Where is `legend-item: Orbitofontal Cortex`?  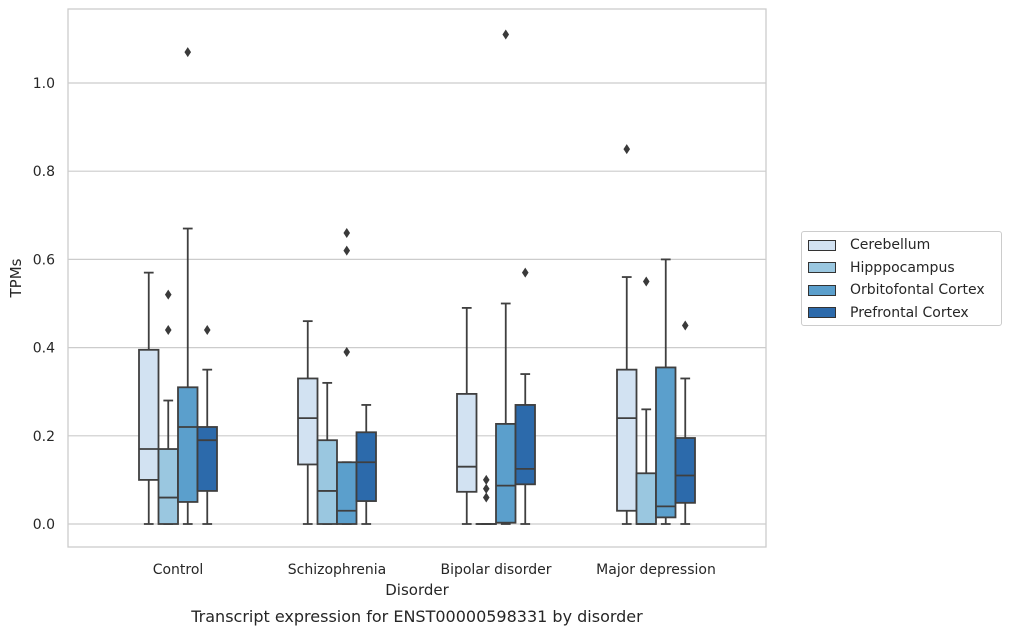
legend-item: Orbitofontal Cortex is located at coordinates (896, 290).